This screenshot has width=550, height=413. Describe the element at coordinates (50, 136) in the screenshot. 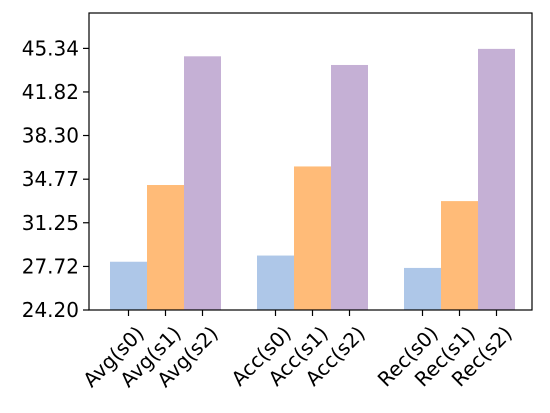

I see `y-tick-label: 38.30` at that location.